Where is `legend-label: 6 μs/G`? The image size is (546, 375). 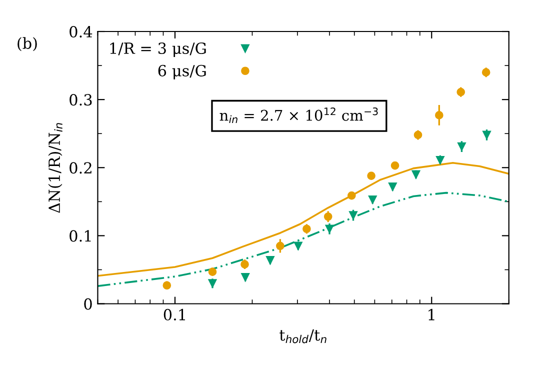 legend-label: 6 μs/G is located at coordinates (182, 72).